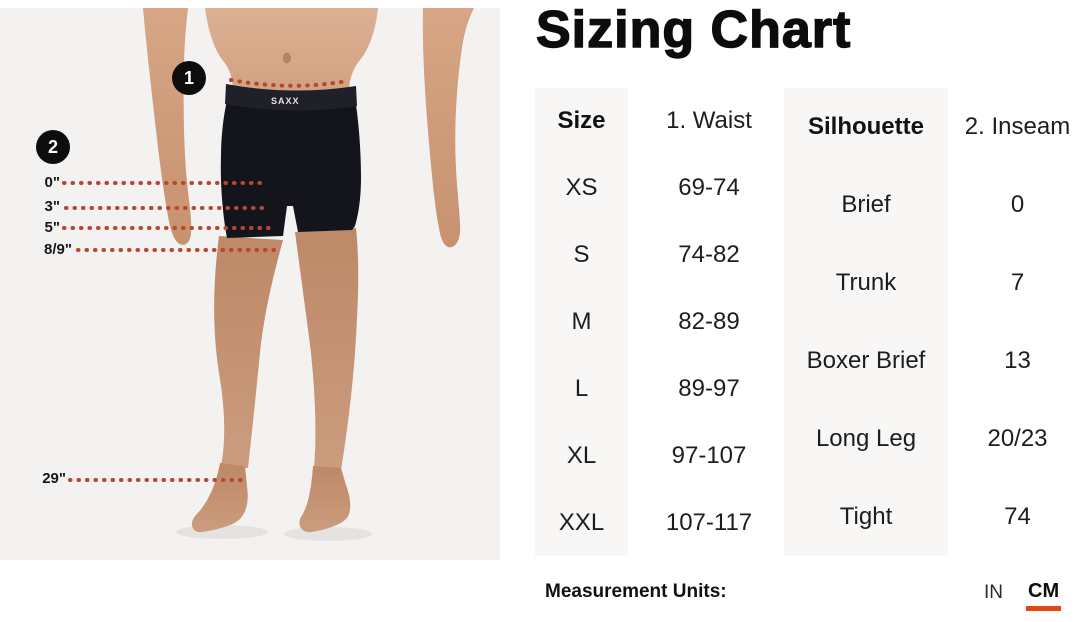  I want to click on silhouette-column-background, so click(866, 322).